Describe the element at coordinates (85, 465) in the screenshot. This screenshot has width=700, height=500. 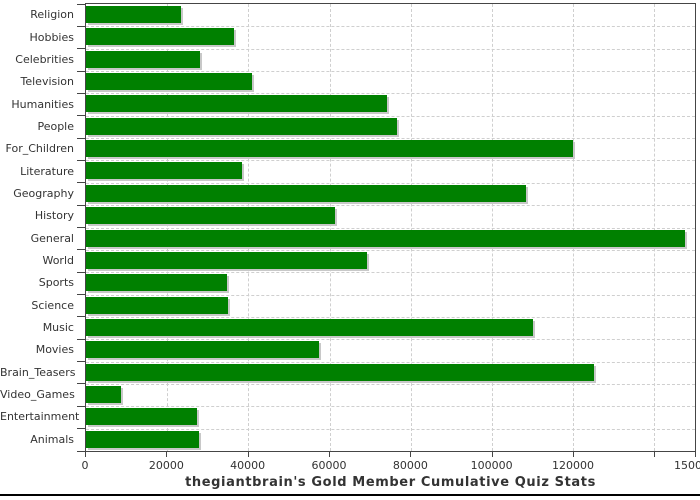
I see `value-axis-label: 0` at that location.